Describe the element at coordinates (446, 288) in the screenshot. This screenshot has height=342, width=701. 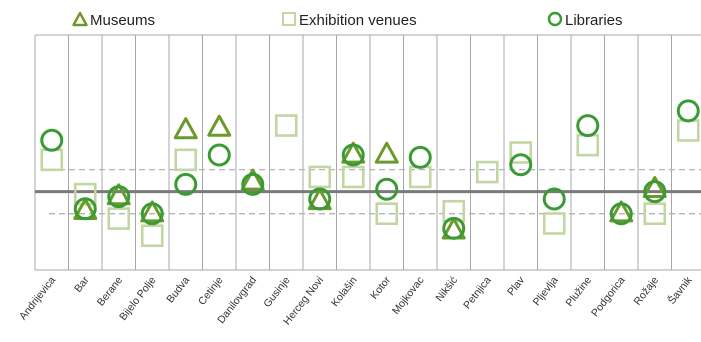
I see `x-tick-label-niksic: Nikšić` at that location.